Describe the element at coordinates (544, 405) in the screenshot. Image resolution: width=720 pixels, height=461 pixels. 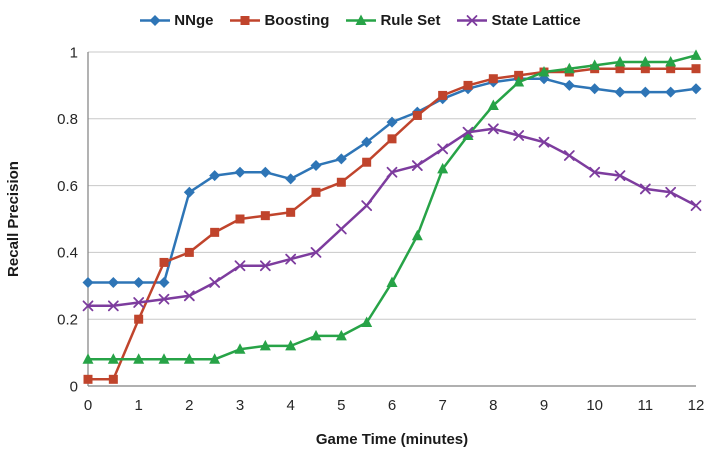
I see `x-tick-label: 9` at that location.